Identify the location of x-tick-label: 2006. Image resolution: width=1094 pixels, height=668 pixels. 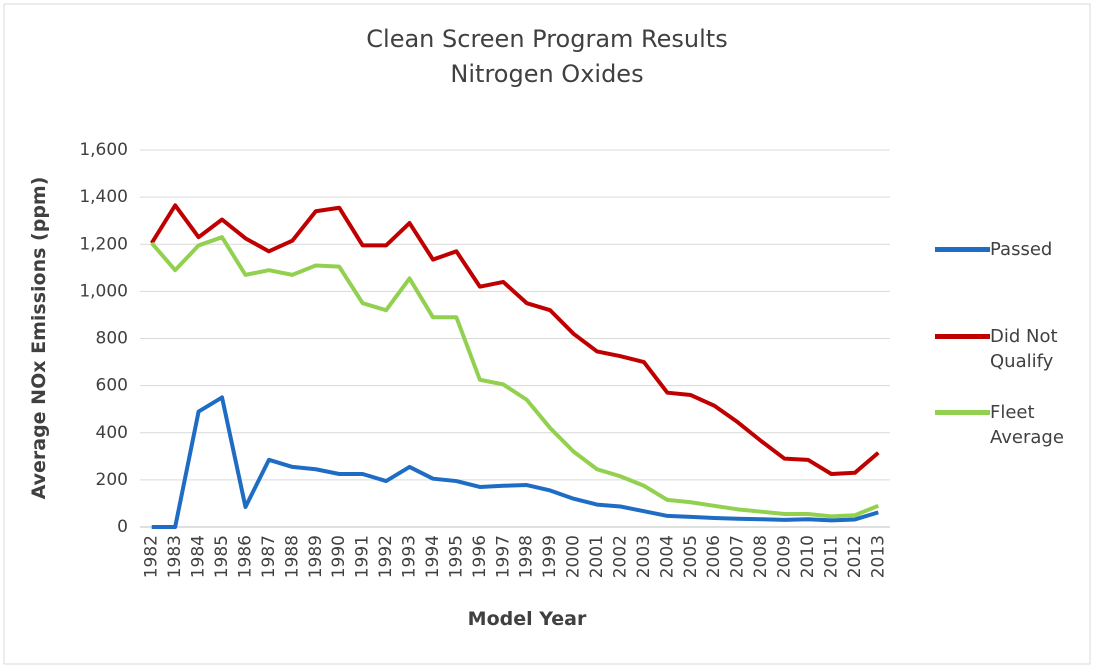
(714, 556).